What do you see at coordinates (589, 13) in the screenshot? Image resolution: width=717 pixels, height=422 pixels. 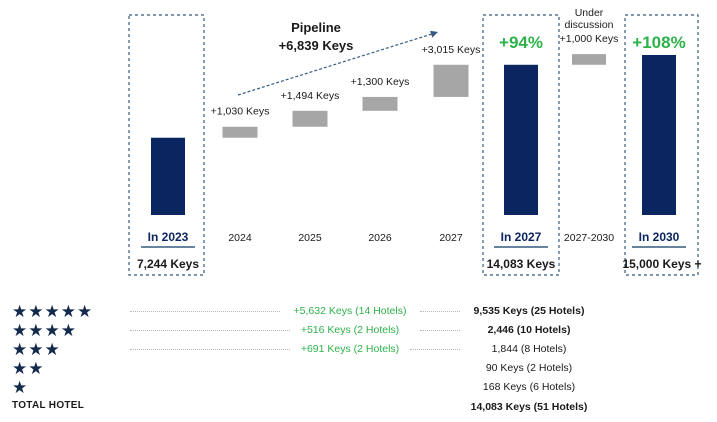 I see `note-label: Under` at bounding box center [589, 13].